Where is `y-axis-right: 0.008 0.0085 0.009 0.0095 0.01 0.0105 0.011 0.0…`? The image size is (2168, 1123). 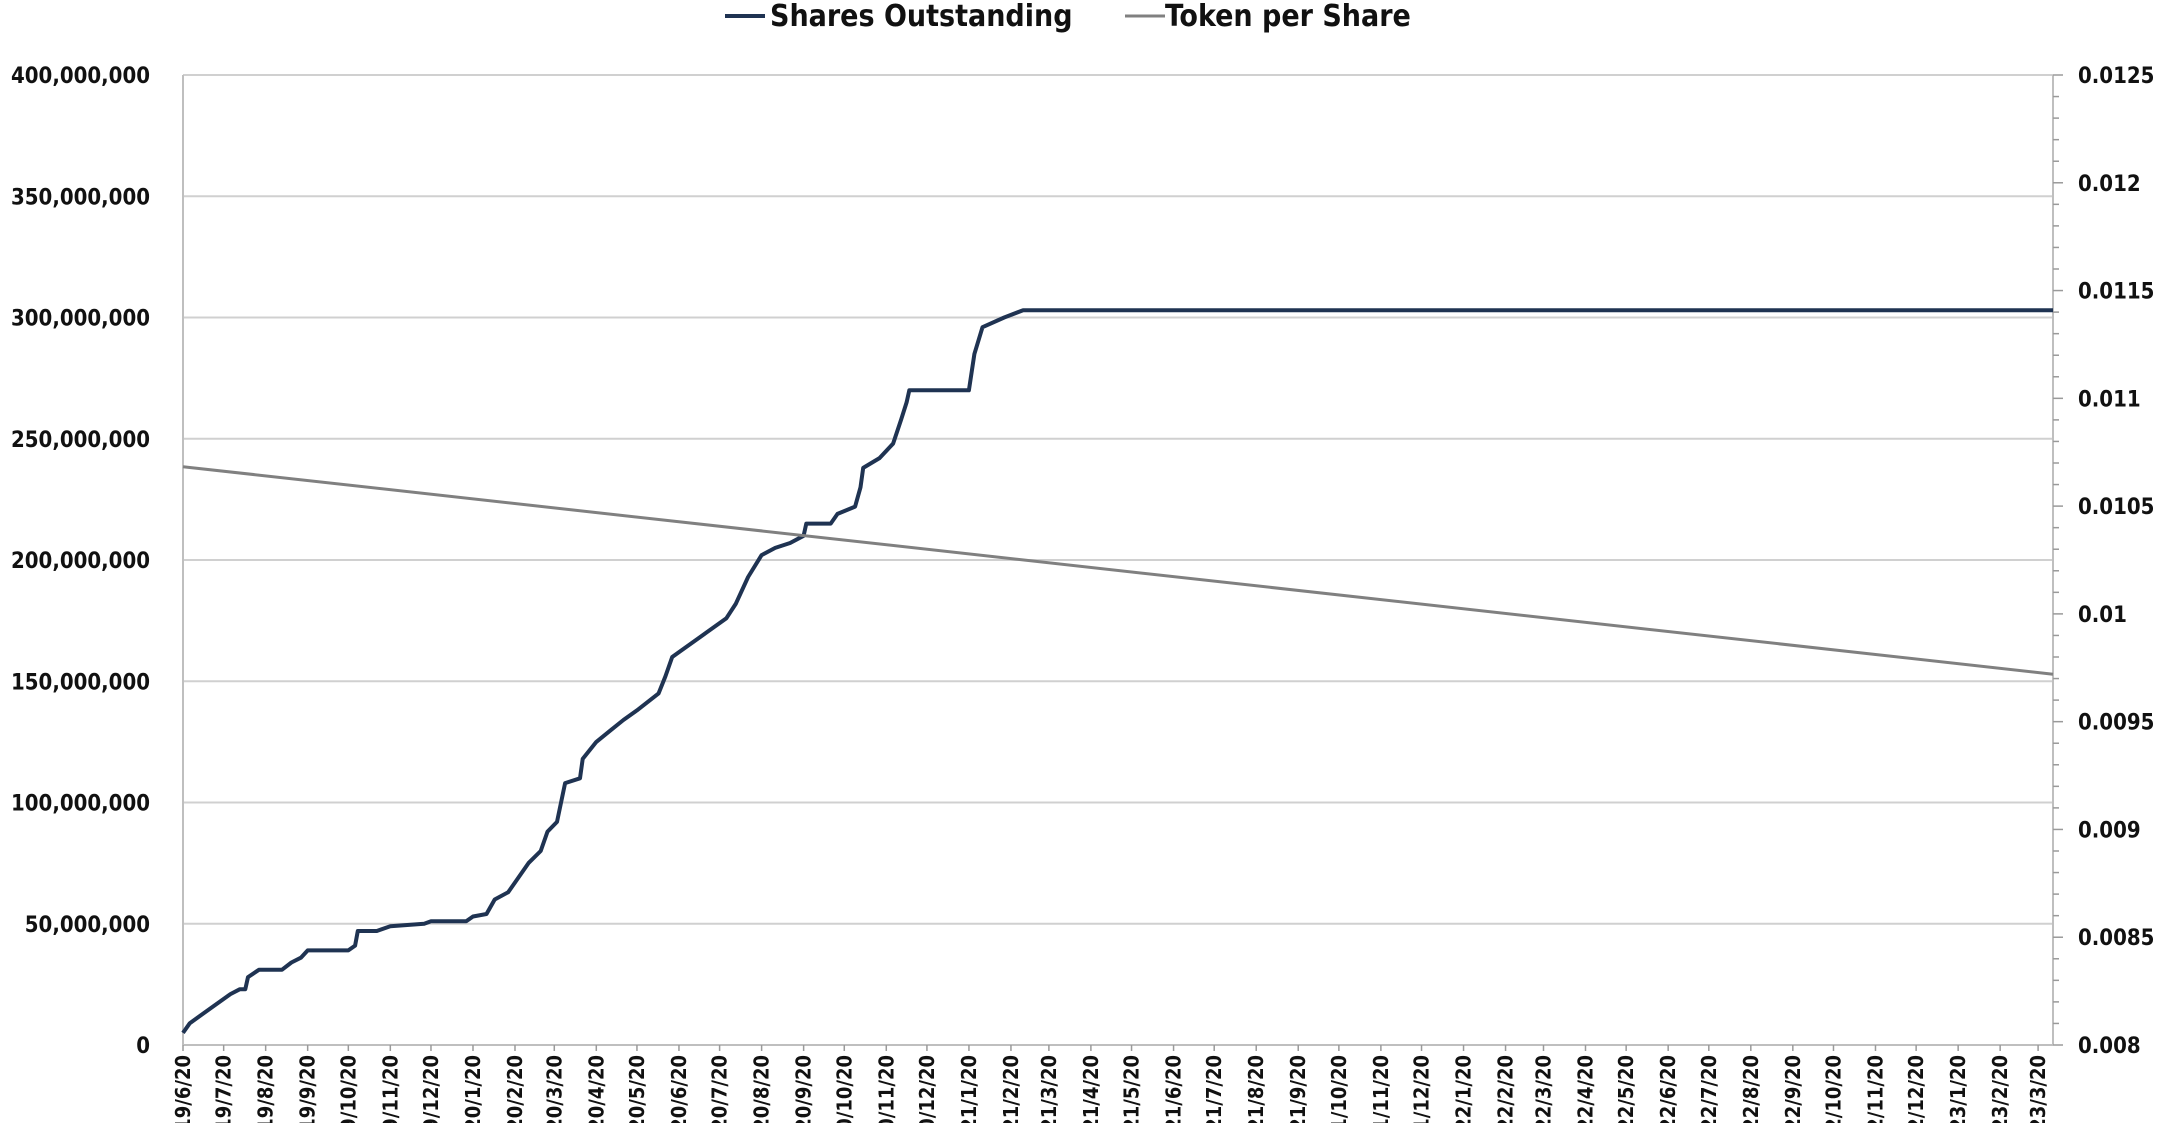
y-axis-right: 0.008 0.0085 0.009 0.0095 0.01 0.0105 0.011 0.0… is located at coordinates (2103, 561).